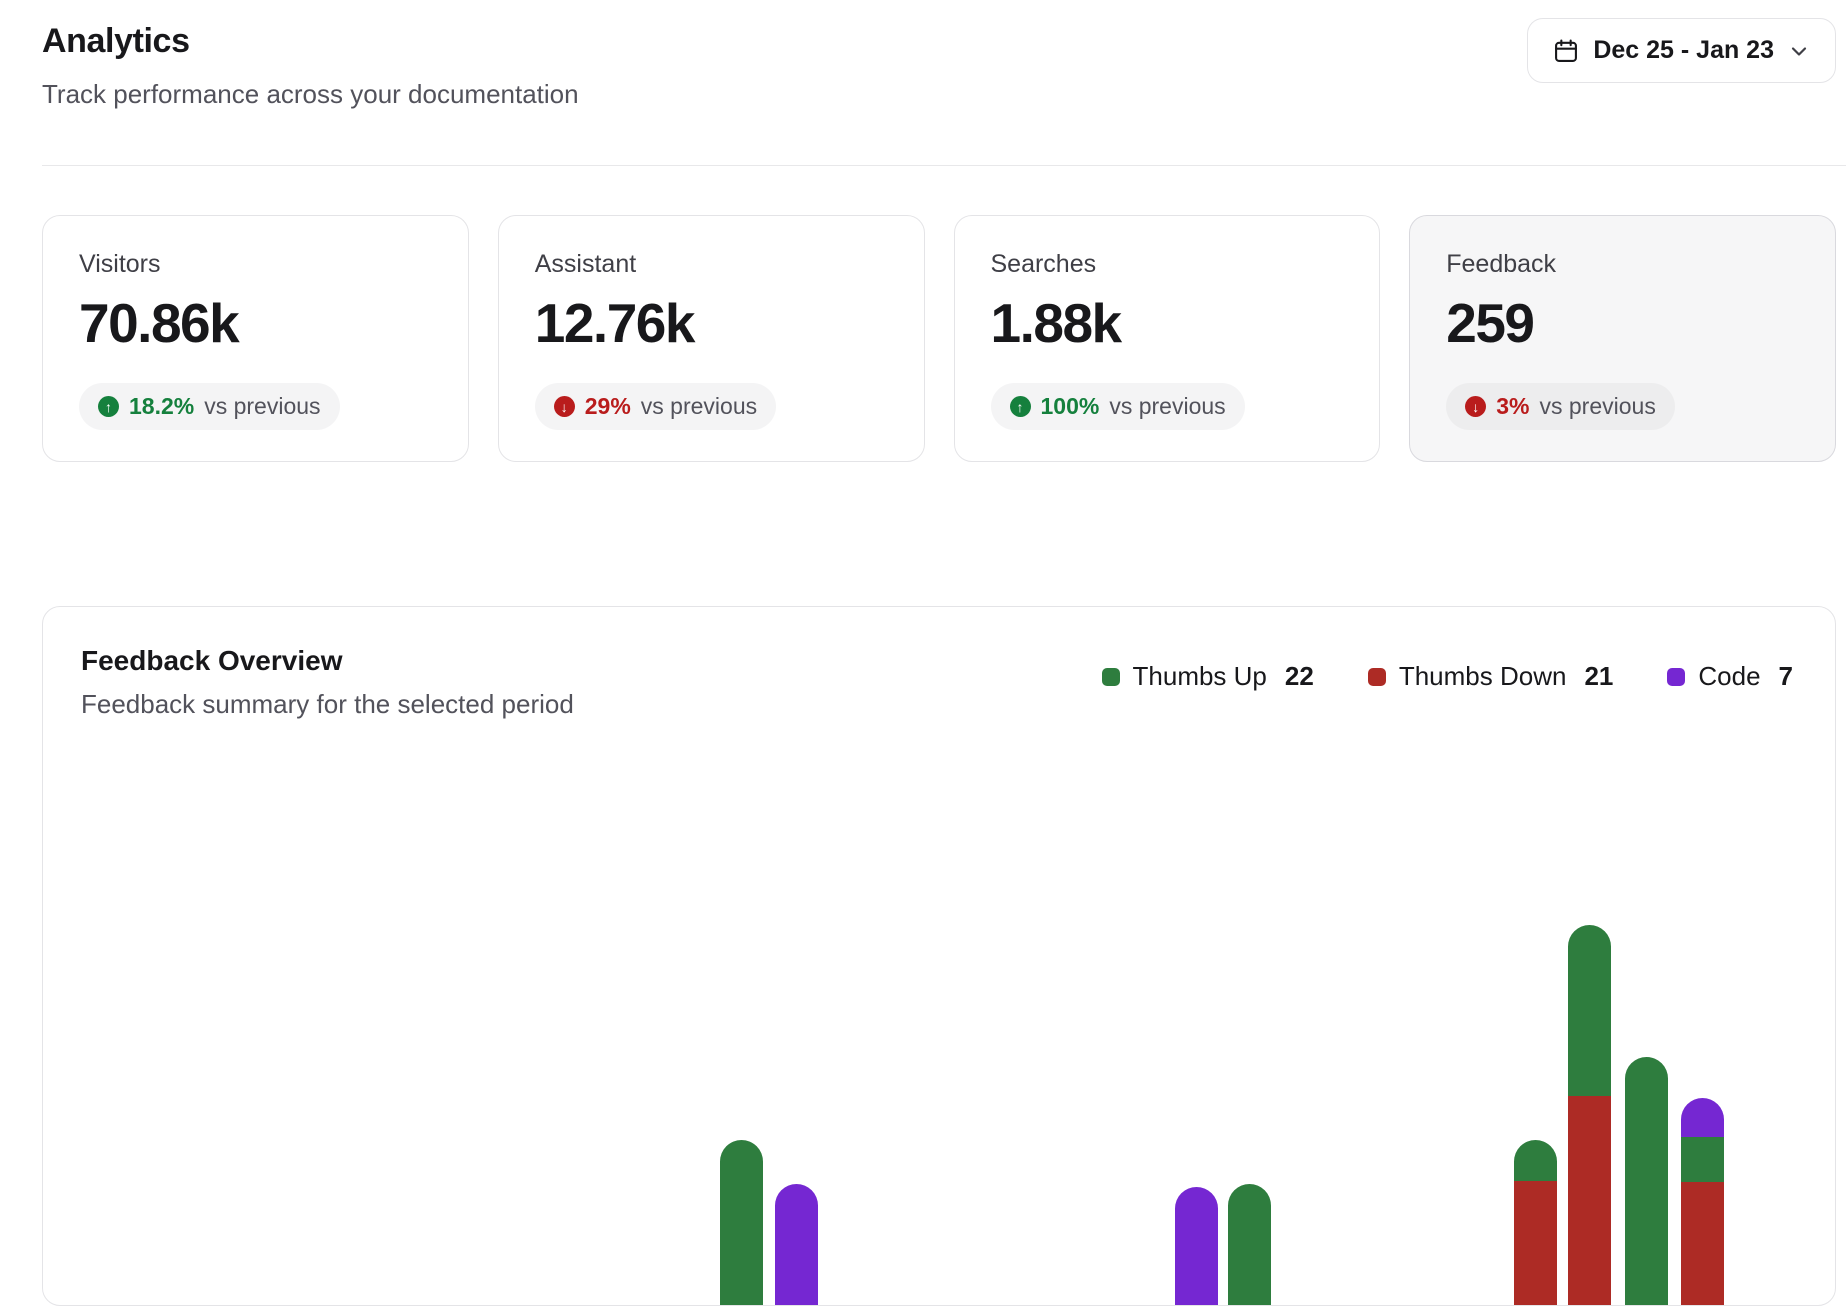  What do you see at coordinates (1566, 51) in the screenshot?
I see `calendar-icon` at bounding box center [1566, 51].